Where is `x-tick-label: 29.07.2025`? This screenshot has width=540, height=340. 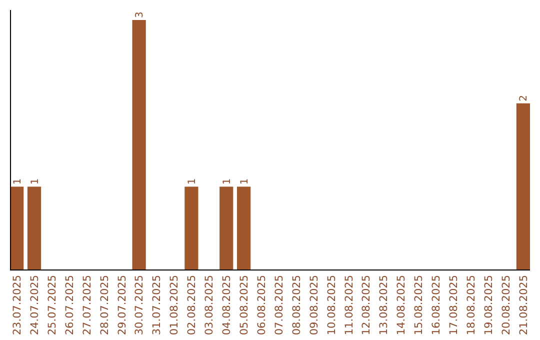
x-tick-label: 29.07.2025 is located at coordinates (122, 305).